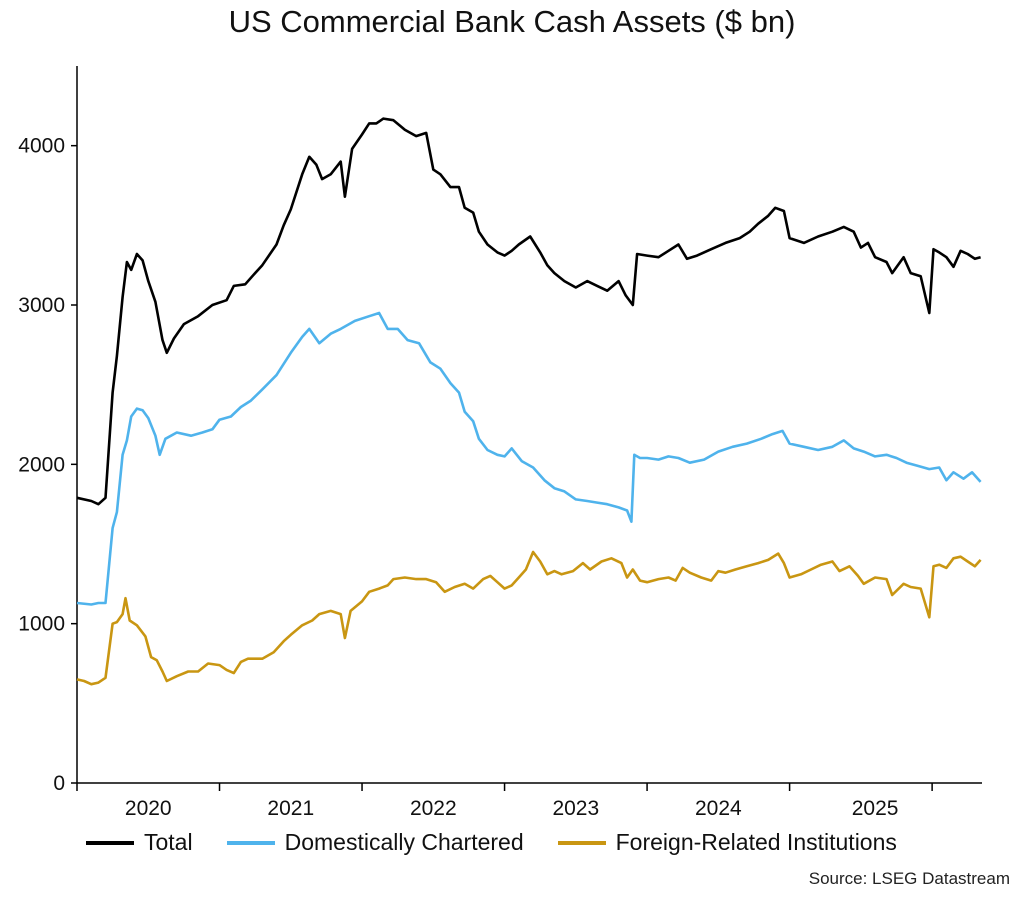 This screenshot has width=1024, height=897. What do you see at coordinates (48, 430) in the screenshot?
I see `y-axis: 0 1000 2000 3000 4000` at bounding box center [48, 430].